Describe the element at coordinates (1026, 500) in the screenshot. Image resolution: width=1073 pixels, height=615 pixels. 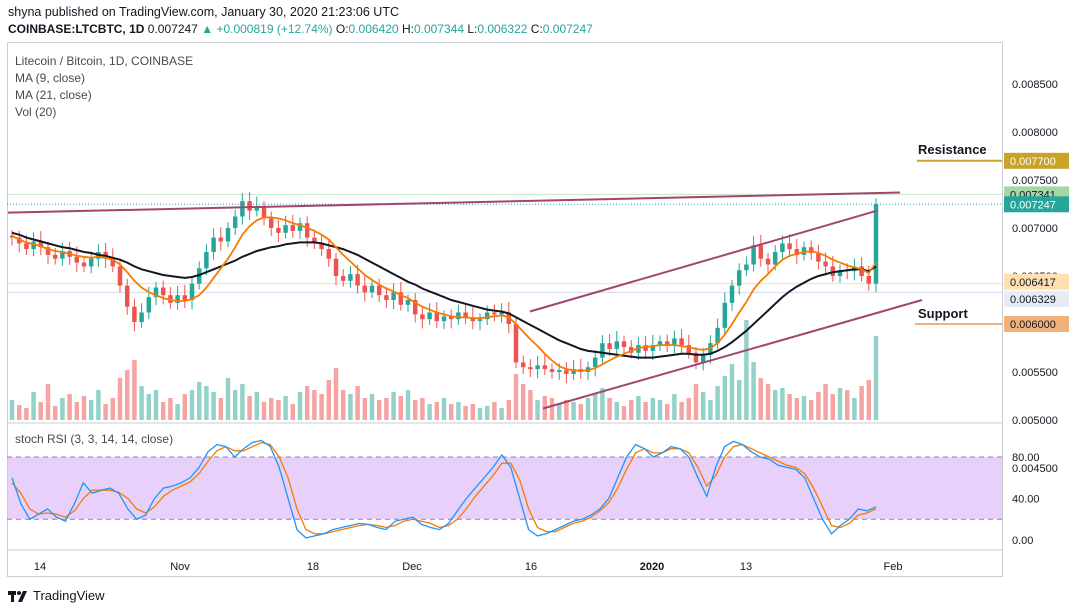
I see `stoch-axis-tick: 40.00` at that location.